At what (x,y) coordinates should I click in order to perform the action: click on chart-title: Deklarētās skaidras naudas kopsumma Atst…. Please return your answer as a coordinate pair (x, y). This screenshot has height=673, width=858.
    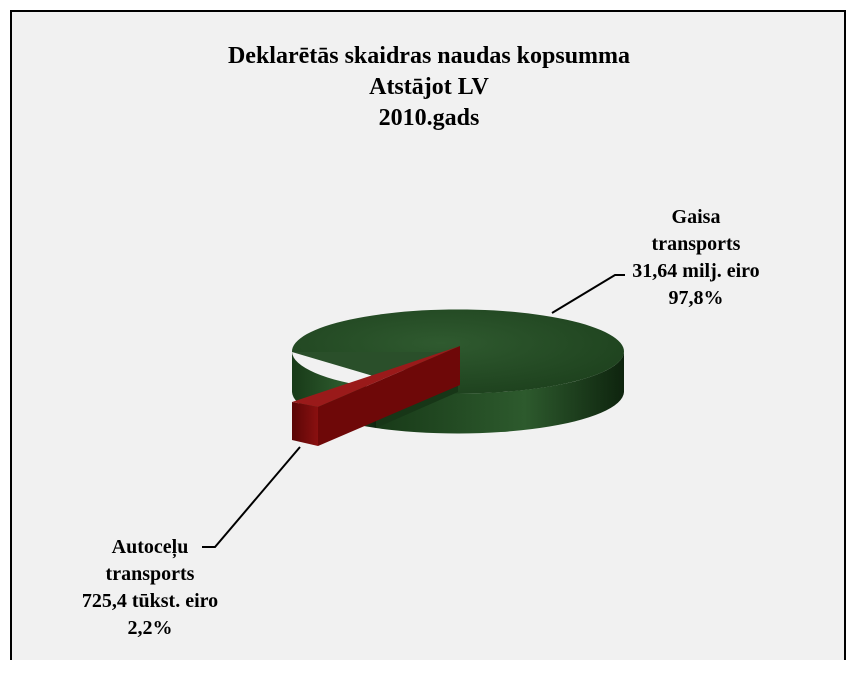
    Looking at the image, I should click on (429, 87).